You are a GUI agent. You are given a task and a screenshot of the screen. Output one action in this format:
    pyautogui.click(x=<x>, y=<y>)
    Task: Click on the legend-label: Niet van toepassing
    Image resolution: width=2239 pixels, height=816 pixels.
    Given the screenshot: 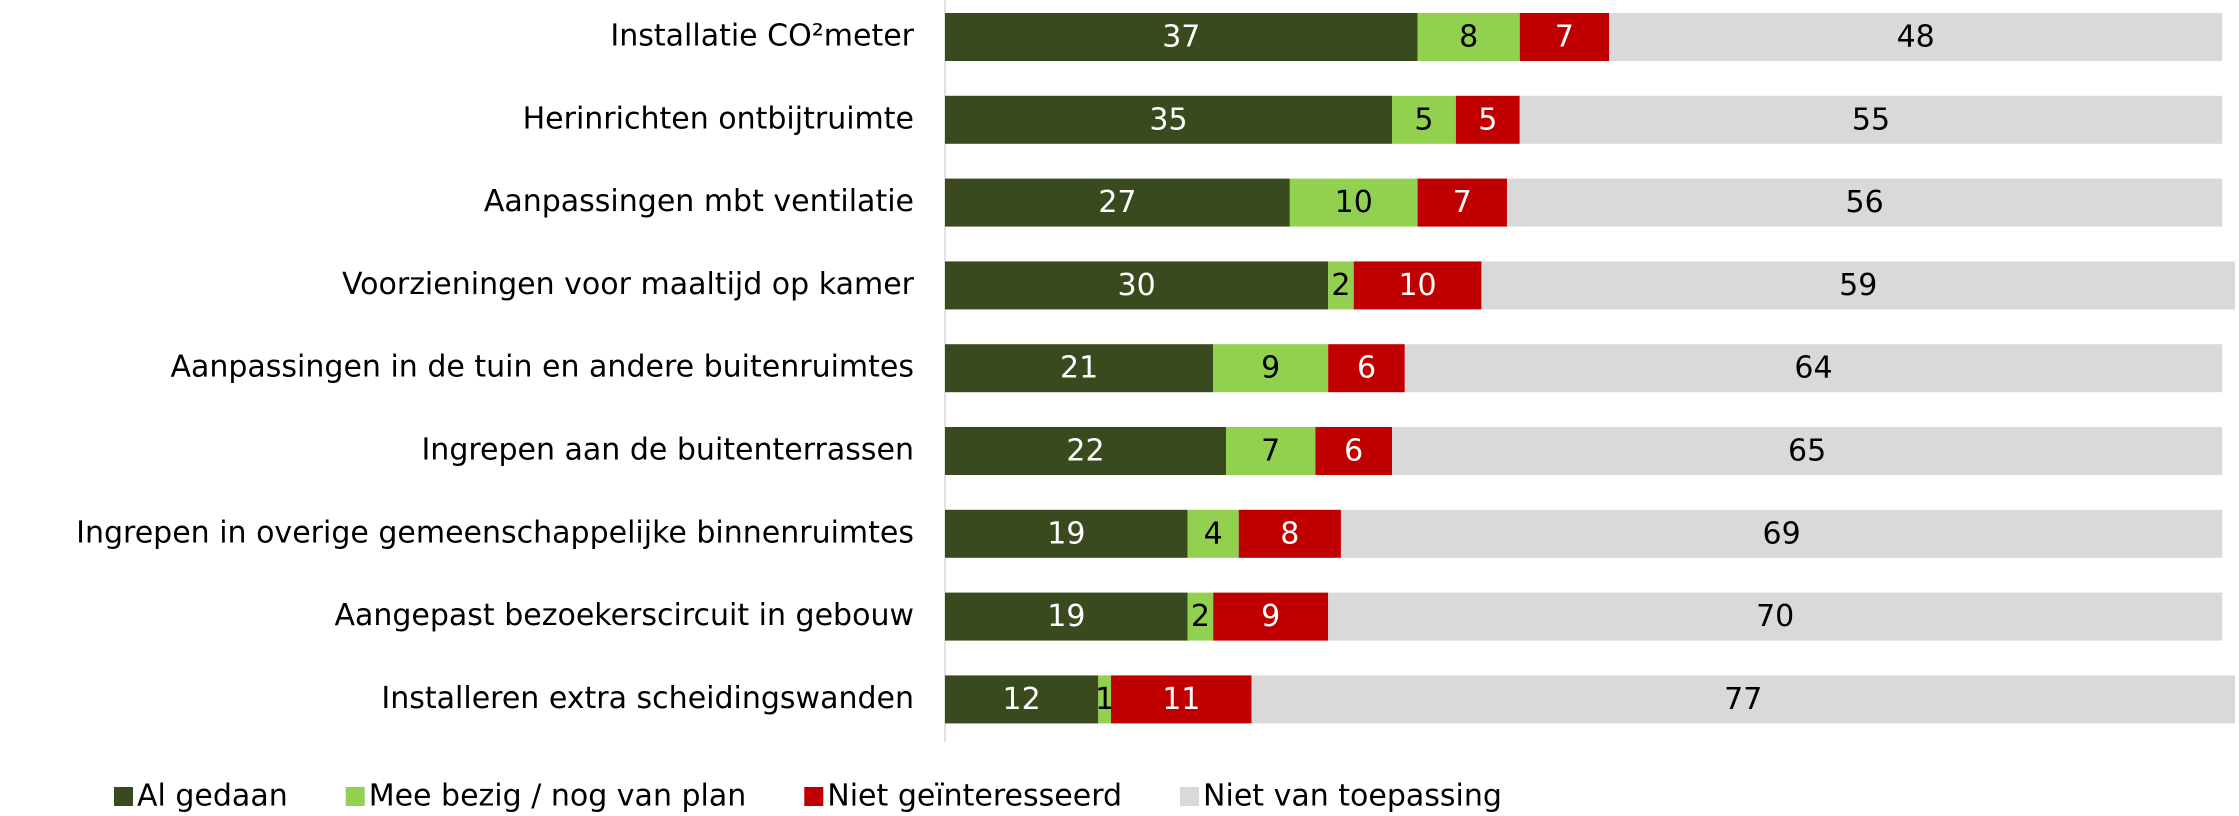 What is the action you would take?
    pyautogui.click(x=1352, y=796)
    